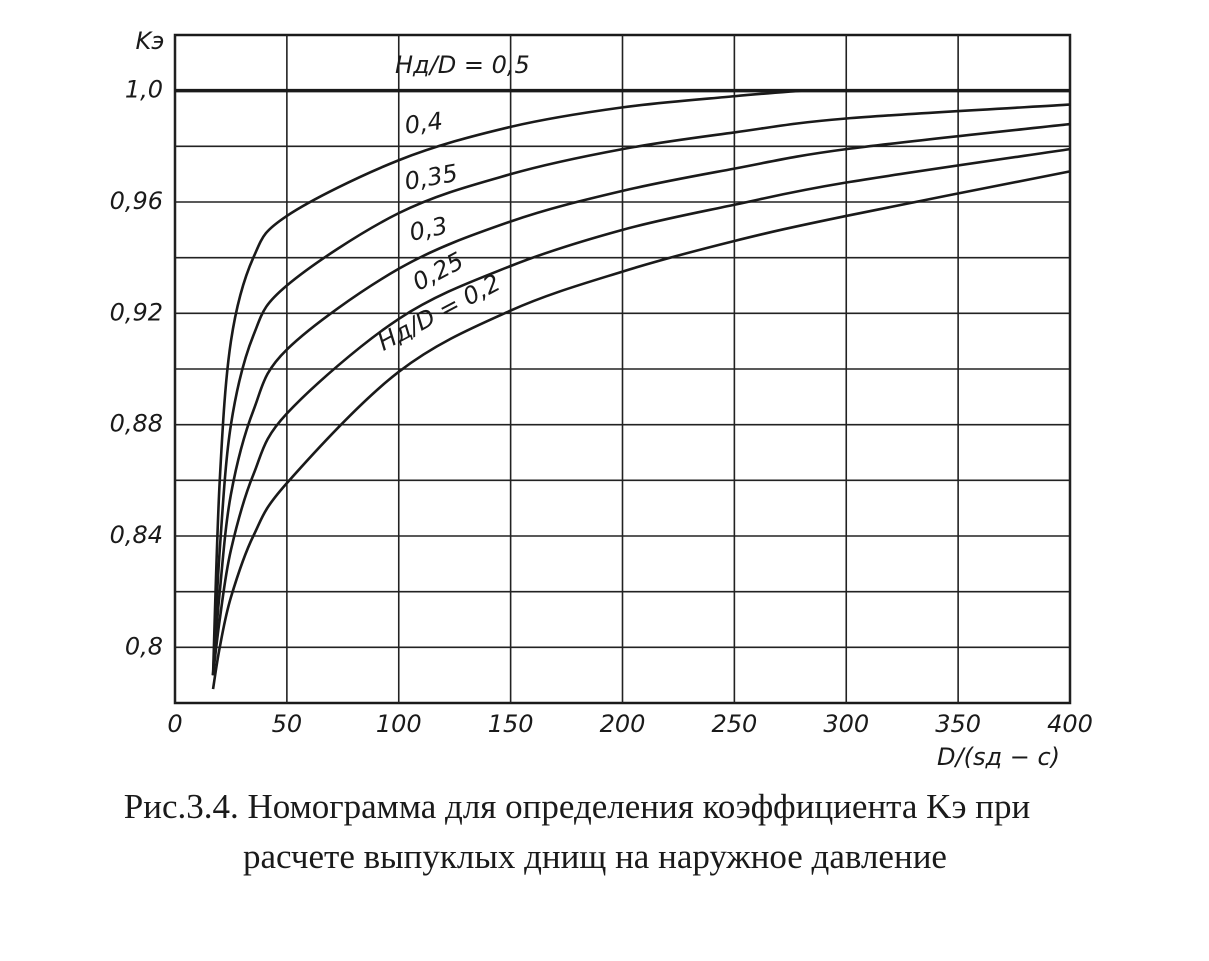  Describe the element at coordinates (424, 123) in the screenshot. I see `curve-label: 0,4` at that location.